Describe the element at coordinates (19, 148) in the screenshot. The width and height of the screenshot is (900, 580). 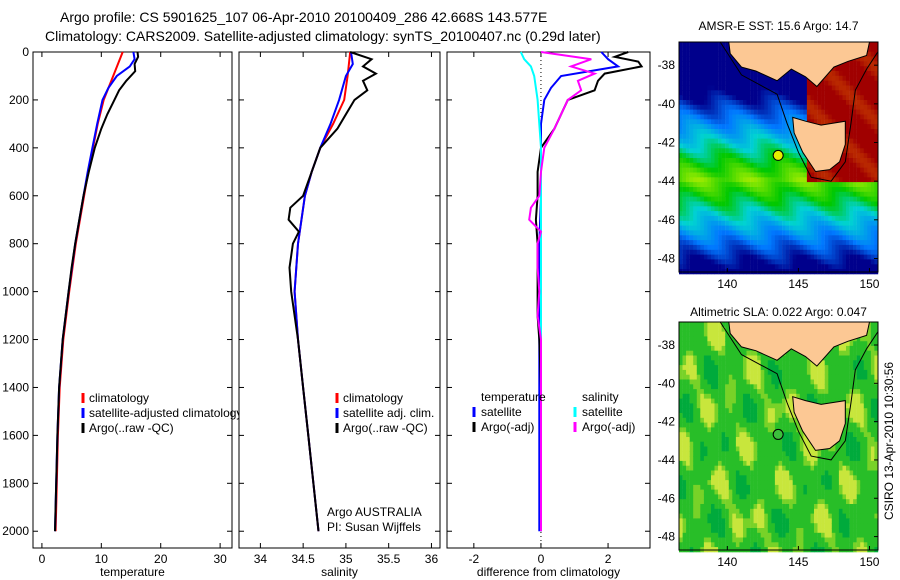
I see `y-tick-label: 400` at that location.